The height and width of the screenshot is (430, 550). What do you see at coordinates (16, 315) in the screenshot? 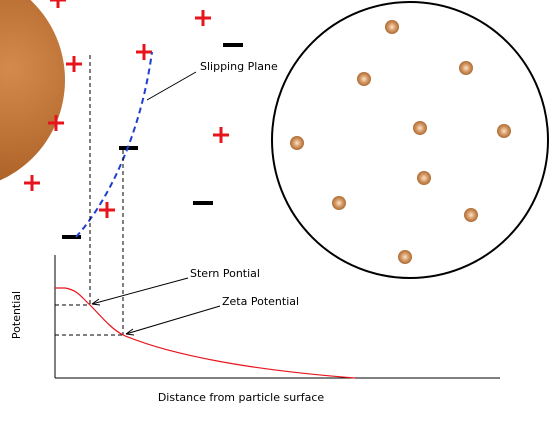
I see `y-axis-label: Potential` at bounding box center [16, 315].